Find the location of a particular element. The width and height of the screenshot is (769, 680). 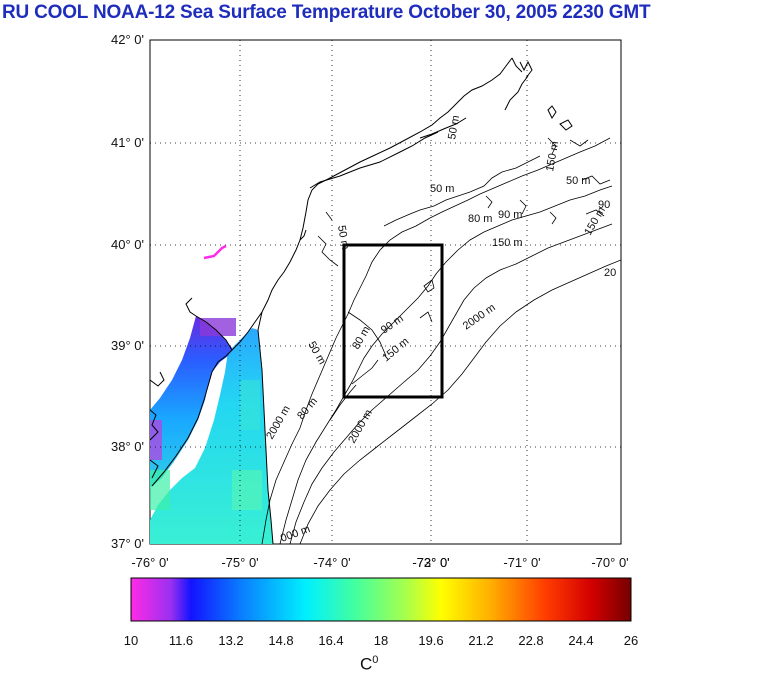

lon-label: -76° 0' is located at coordinates (149, 562).